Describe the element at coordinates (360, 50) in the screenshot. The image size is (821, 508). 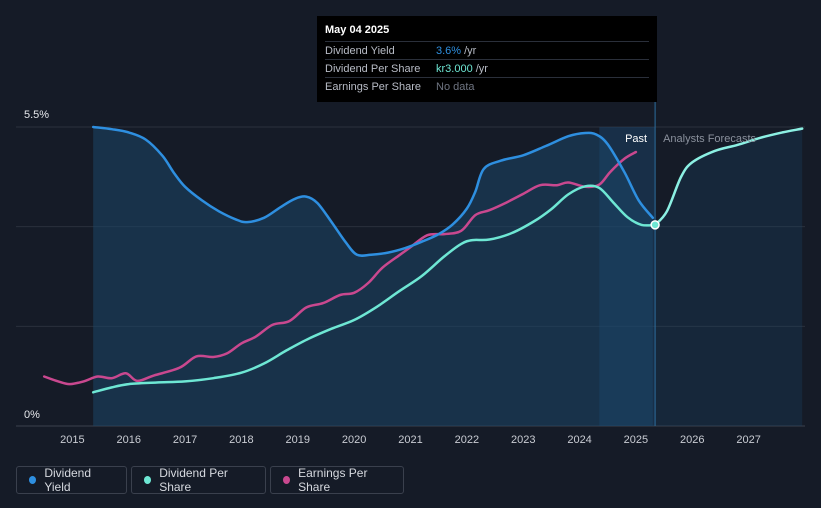
I see `tooltip-label: Dividend Yield` at that location.